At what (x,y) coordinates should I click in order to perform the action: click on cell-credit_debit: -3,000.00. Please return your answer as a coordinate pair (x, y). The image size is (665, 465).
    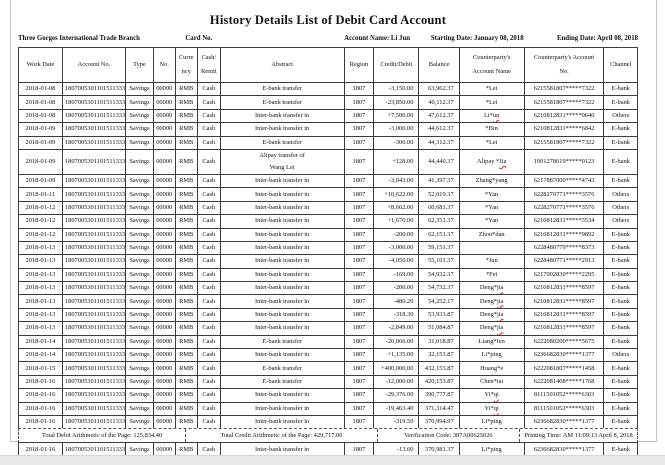
    Looking at the image, I should click on (396, 248).